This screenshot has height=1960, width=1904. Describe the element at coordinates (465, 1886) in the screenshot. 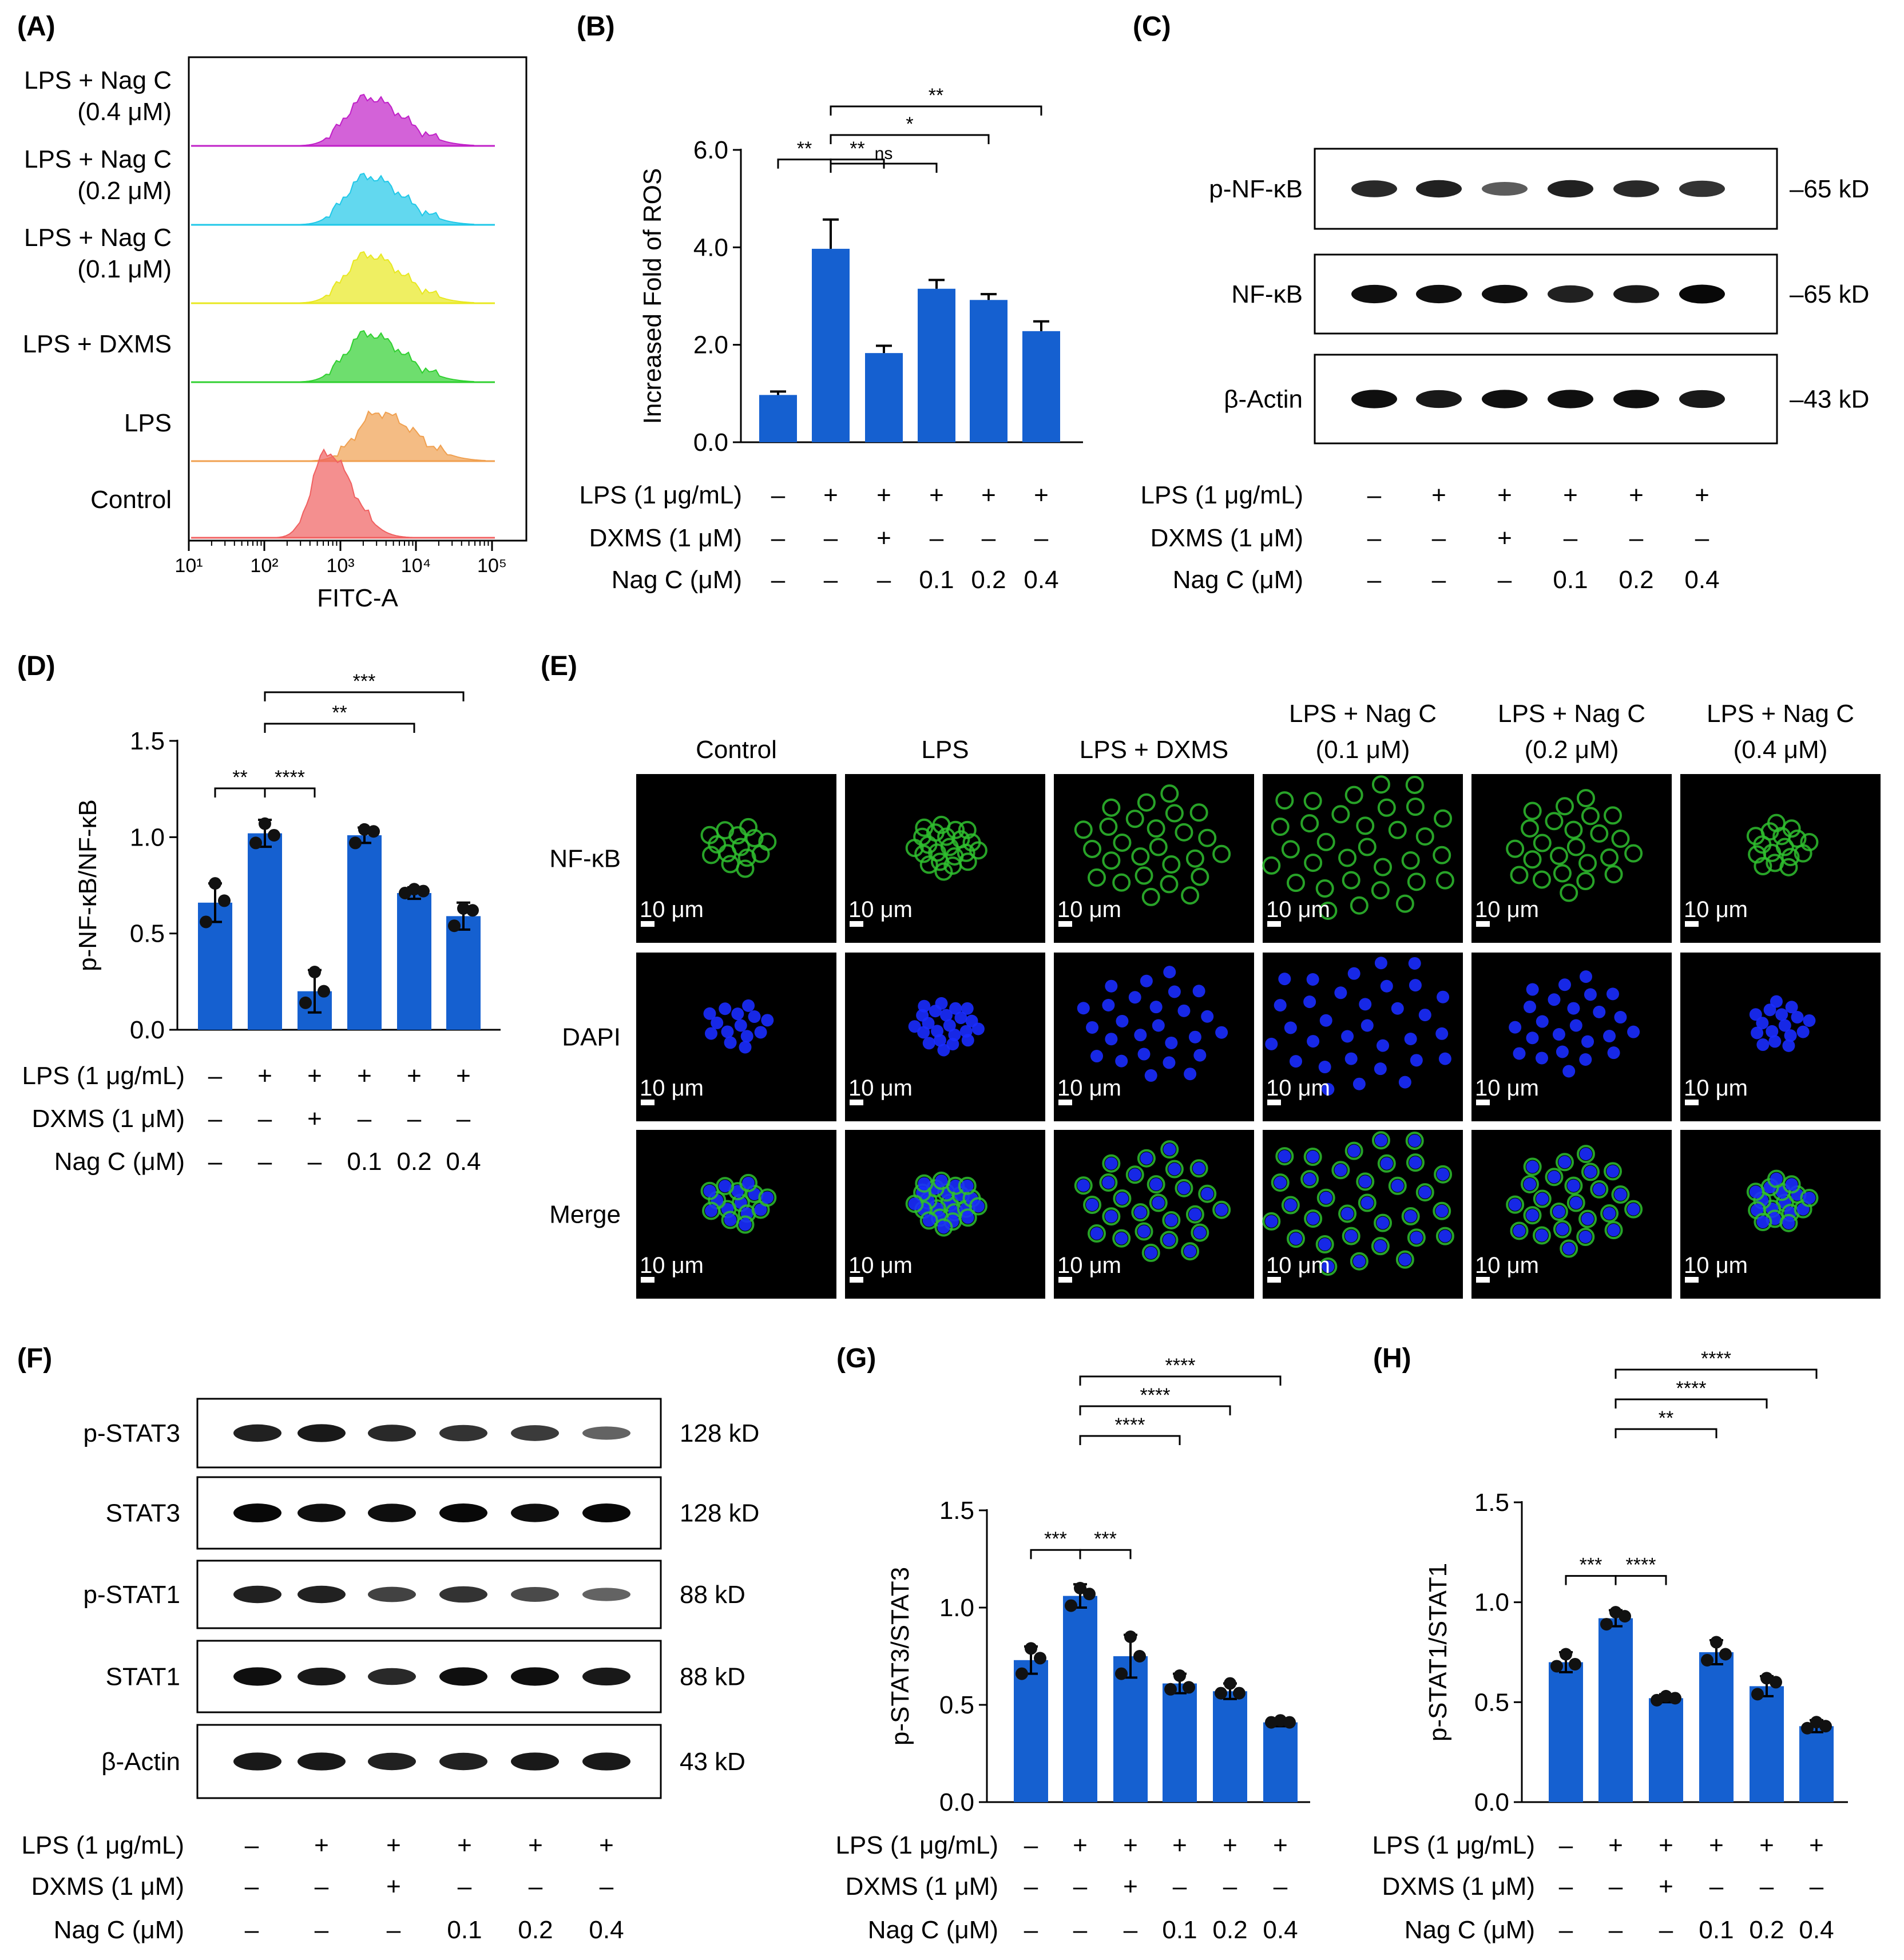

I see `F-condition-dxms-cell: –` at that location.